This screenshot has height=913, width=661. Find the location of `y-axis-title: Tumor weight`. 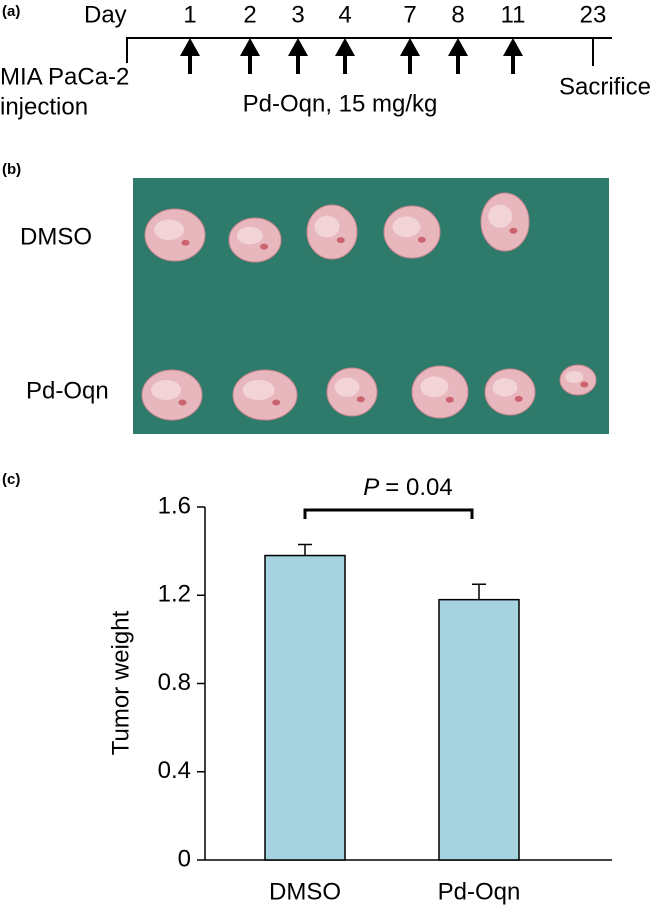

y-axis-title: Tumor weight is located at coordinates (120, 682).